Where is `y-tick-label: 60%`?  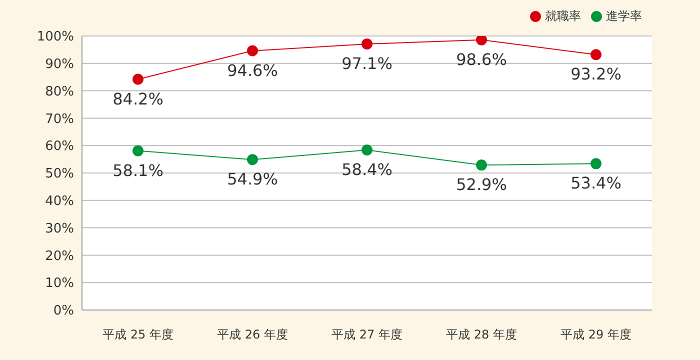
y-tick-label: 60% is located at coordinates (59, 146).